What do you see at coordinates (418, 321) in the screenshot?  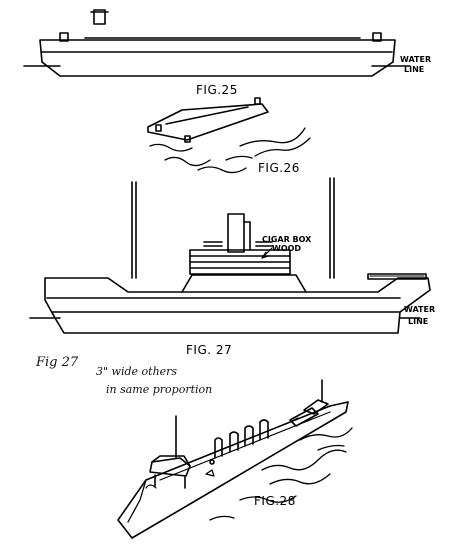 I see `waterline2-label-bottom: LINE` at bounding box center [418, 321].